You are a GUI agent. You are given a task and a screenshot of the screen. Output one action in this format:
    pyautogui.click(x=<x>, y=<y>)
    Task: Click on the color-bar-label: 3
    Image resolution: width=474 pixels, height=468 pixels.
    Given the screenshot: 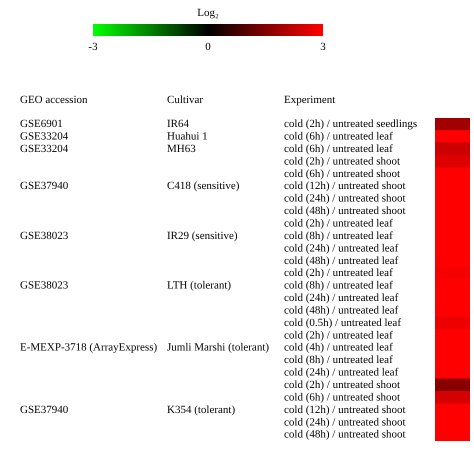 What is the action you would take?
    pyautogui.click(x=323, y=46)
    